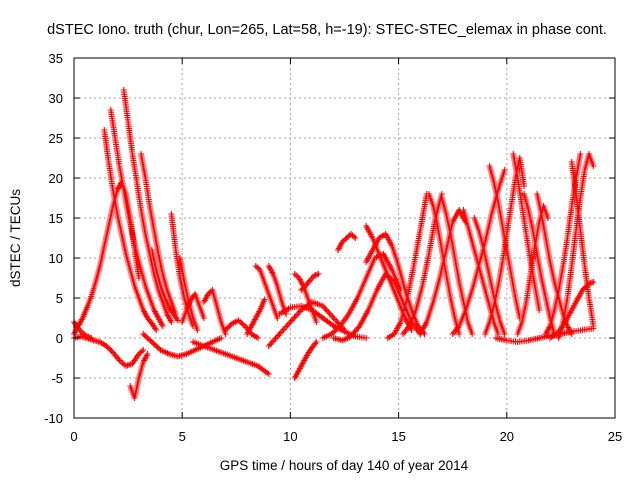 The image size is (640, 480). I want to click on x-tick-label: 10, so click(290, 436).